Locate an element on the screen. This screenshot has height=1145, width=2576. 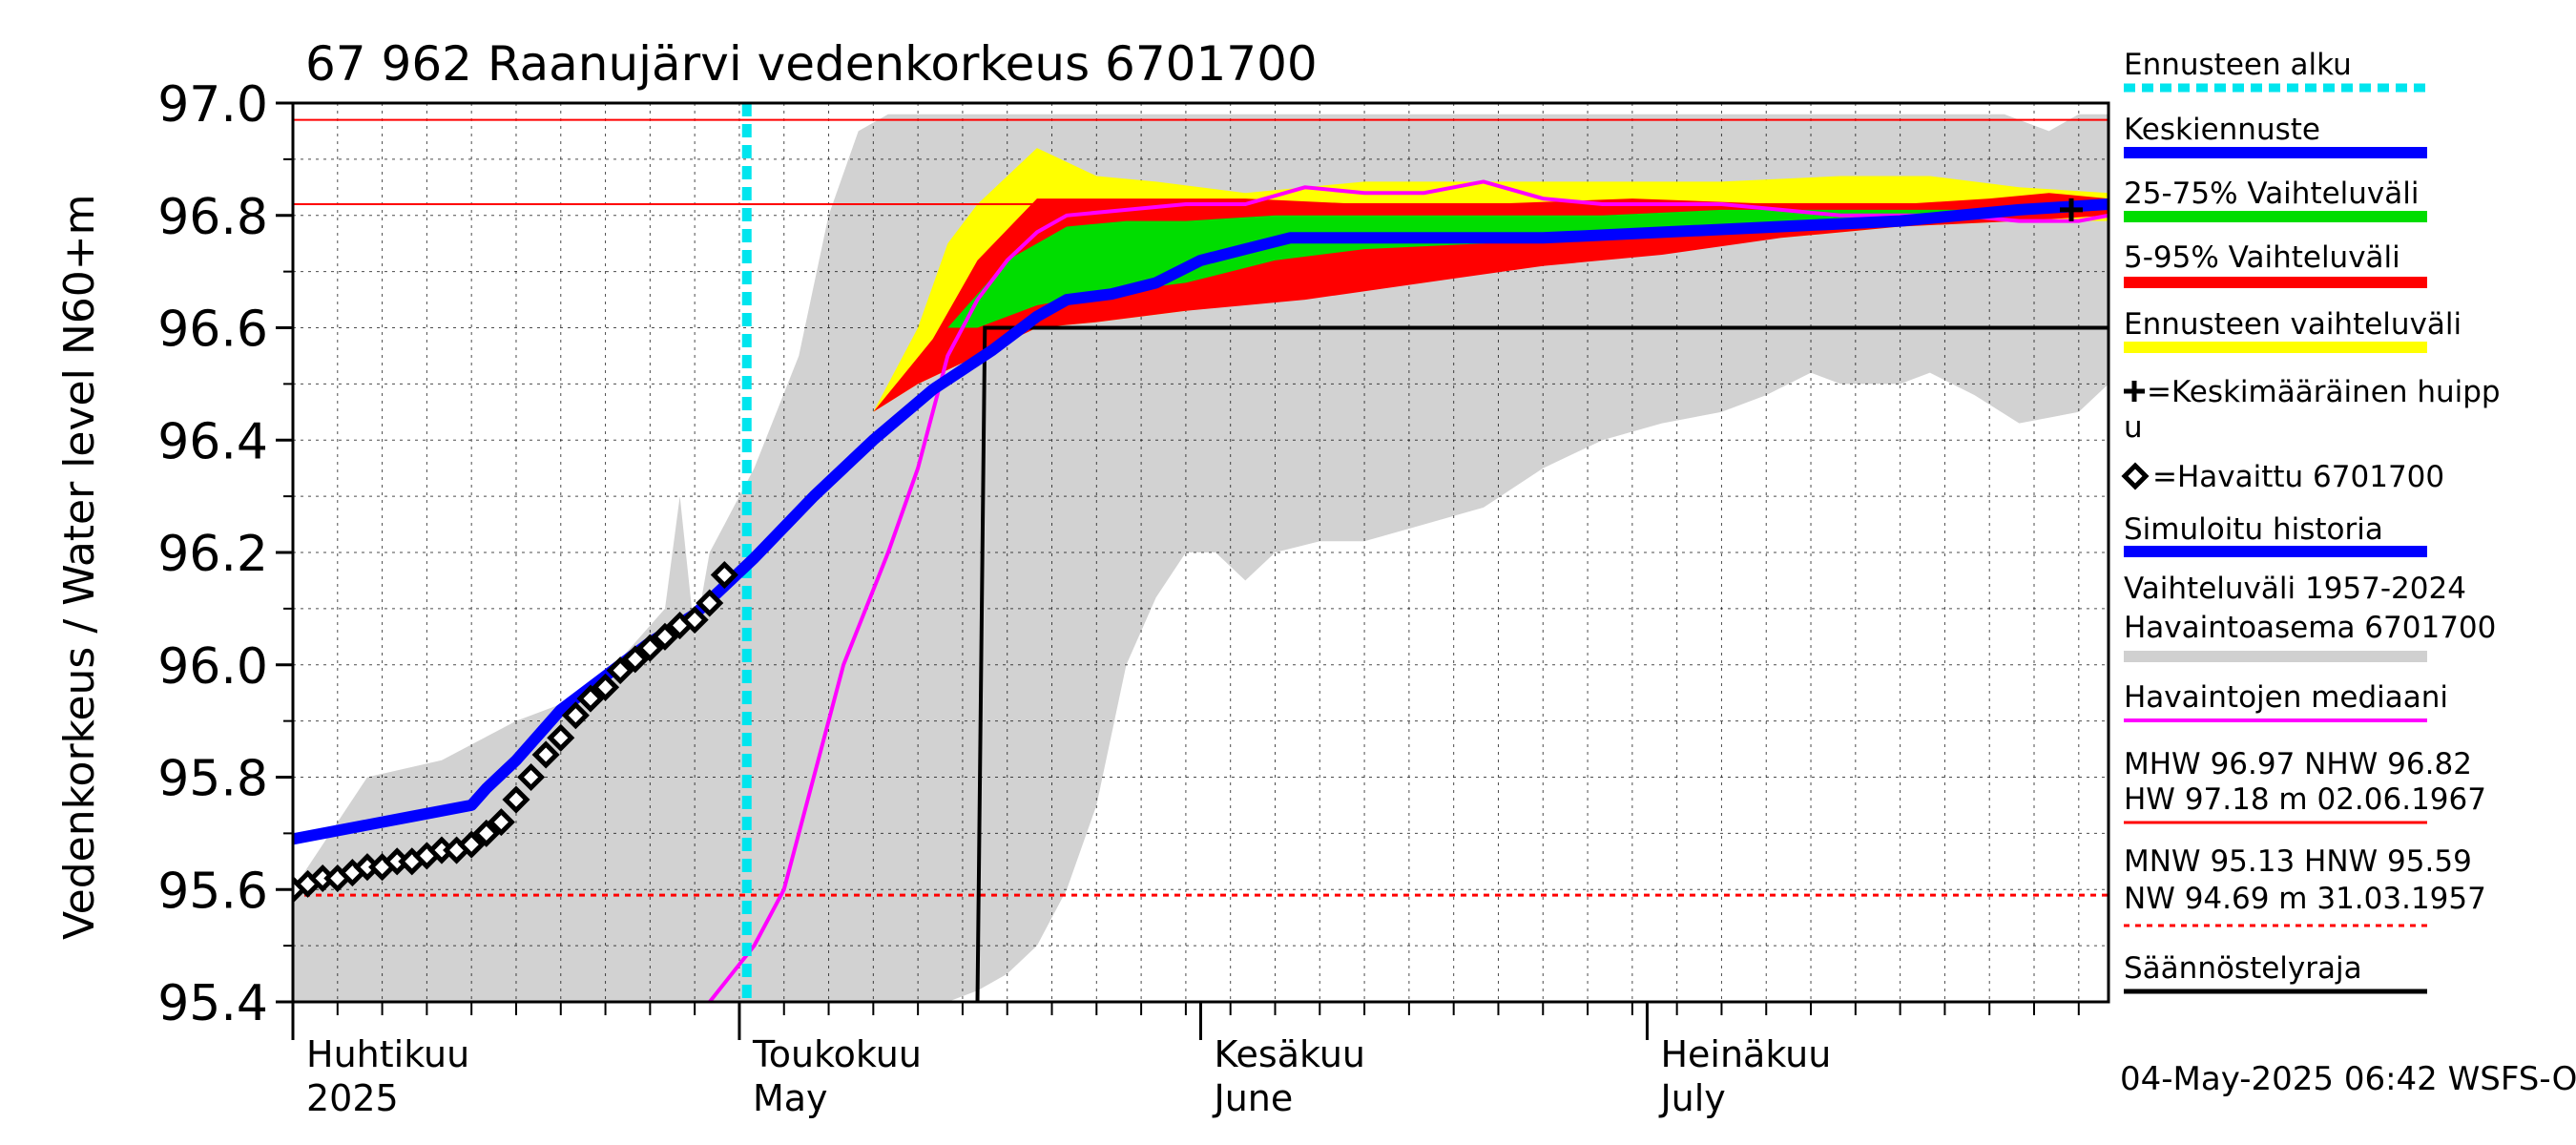
y-tick-label: 96.6 is located at coordinates (212, 330).